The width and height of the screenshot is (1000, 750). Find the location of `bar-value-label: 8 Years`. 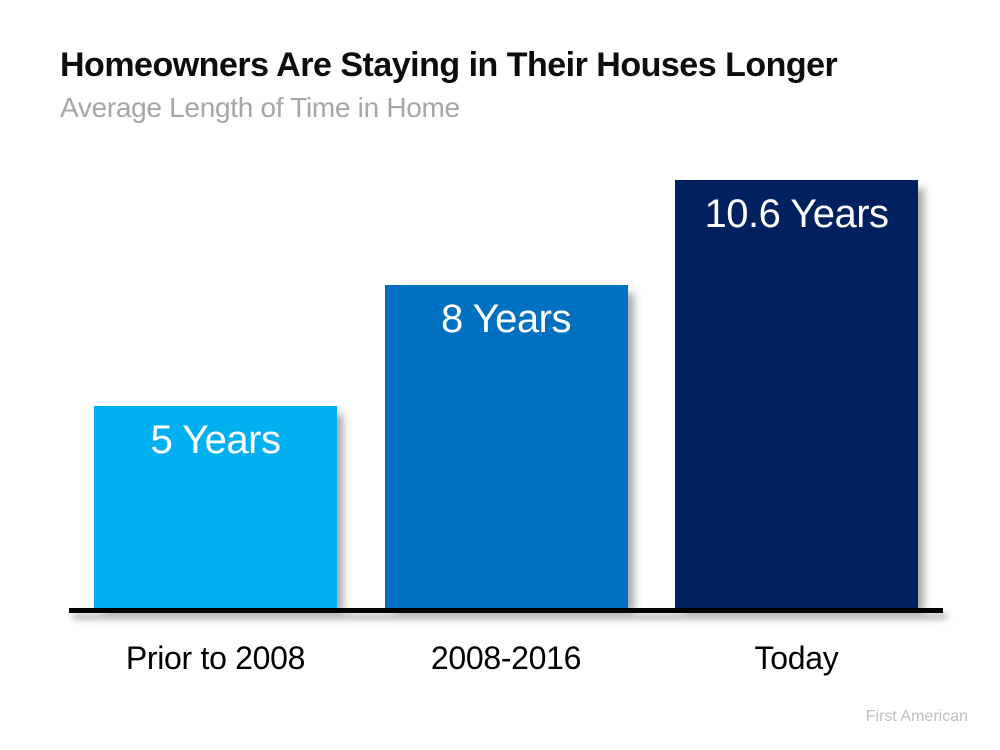

bar-value-label: 8 Years is located at coordinates (506, 319).